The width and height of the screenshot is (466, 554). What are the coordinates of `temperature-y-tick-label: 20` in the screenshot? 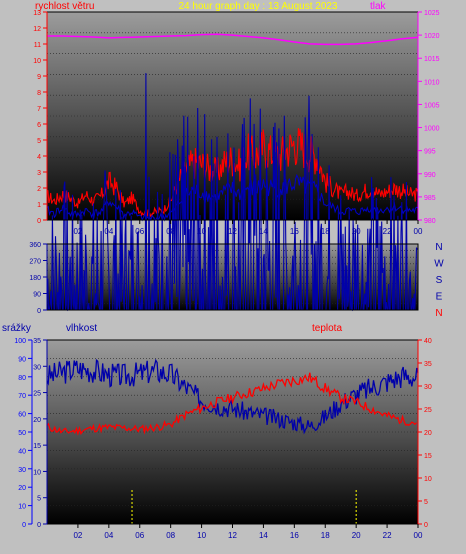 It's located at (428, 433).